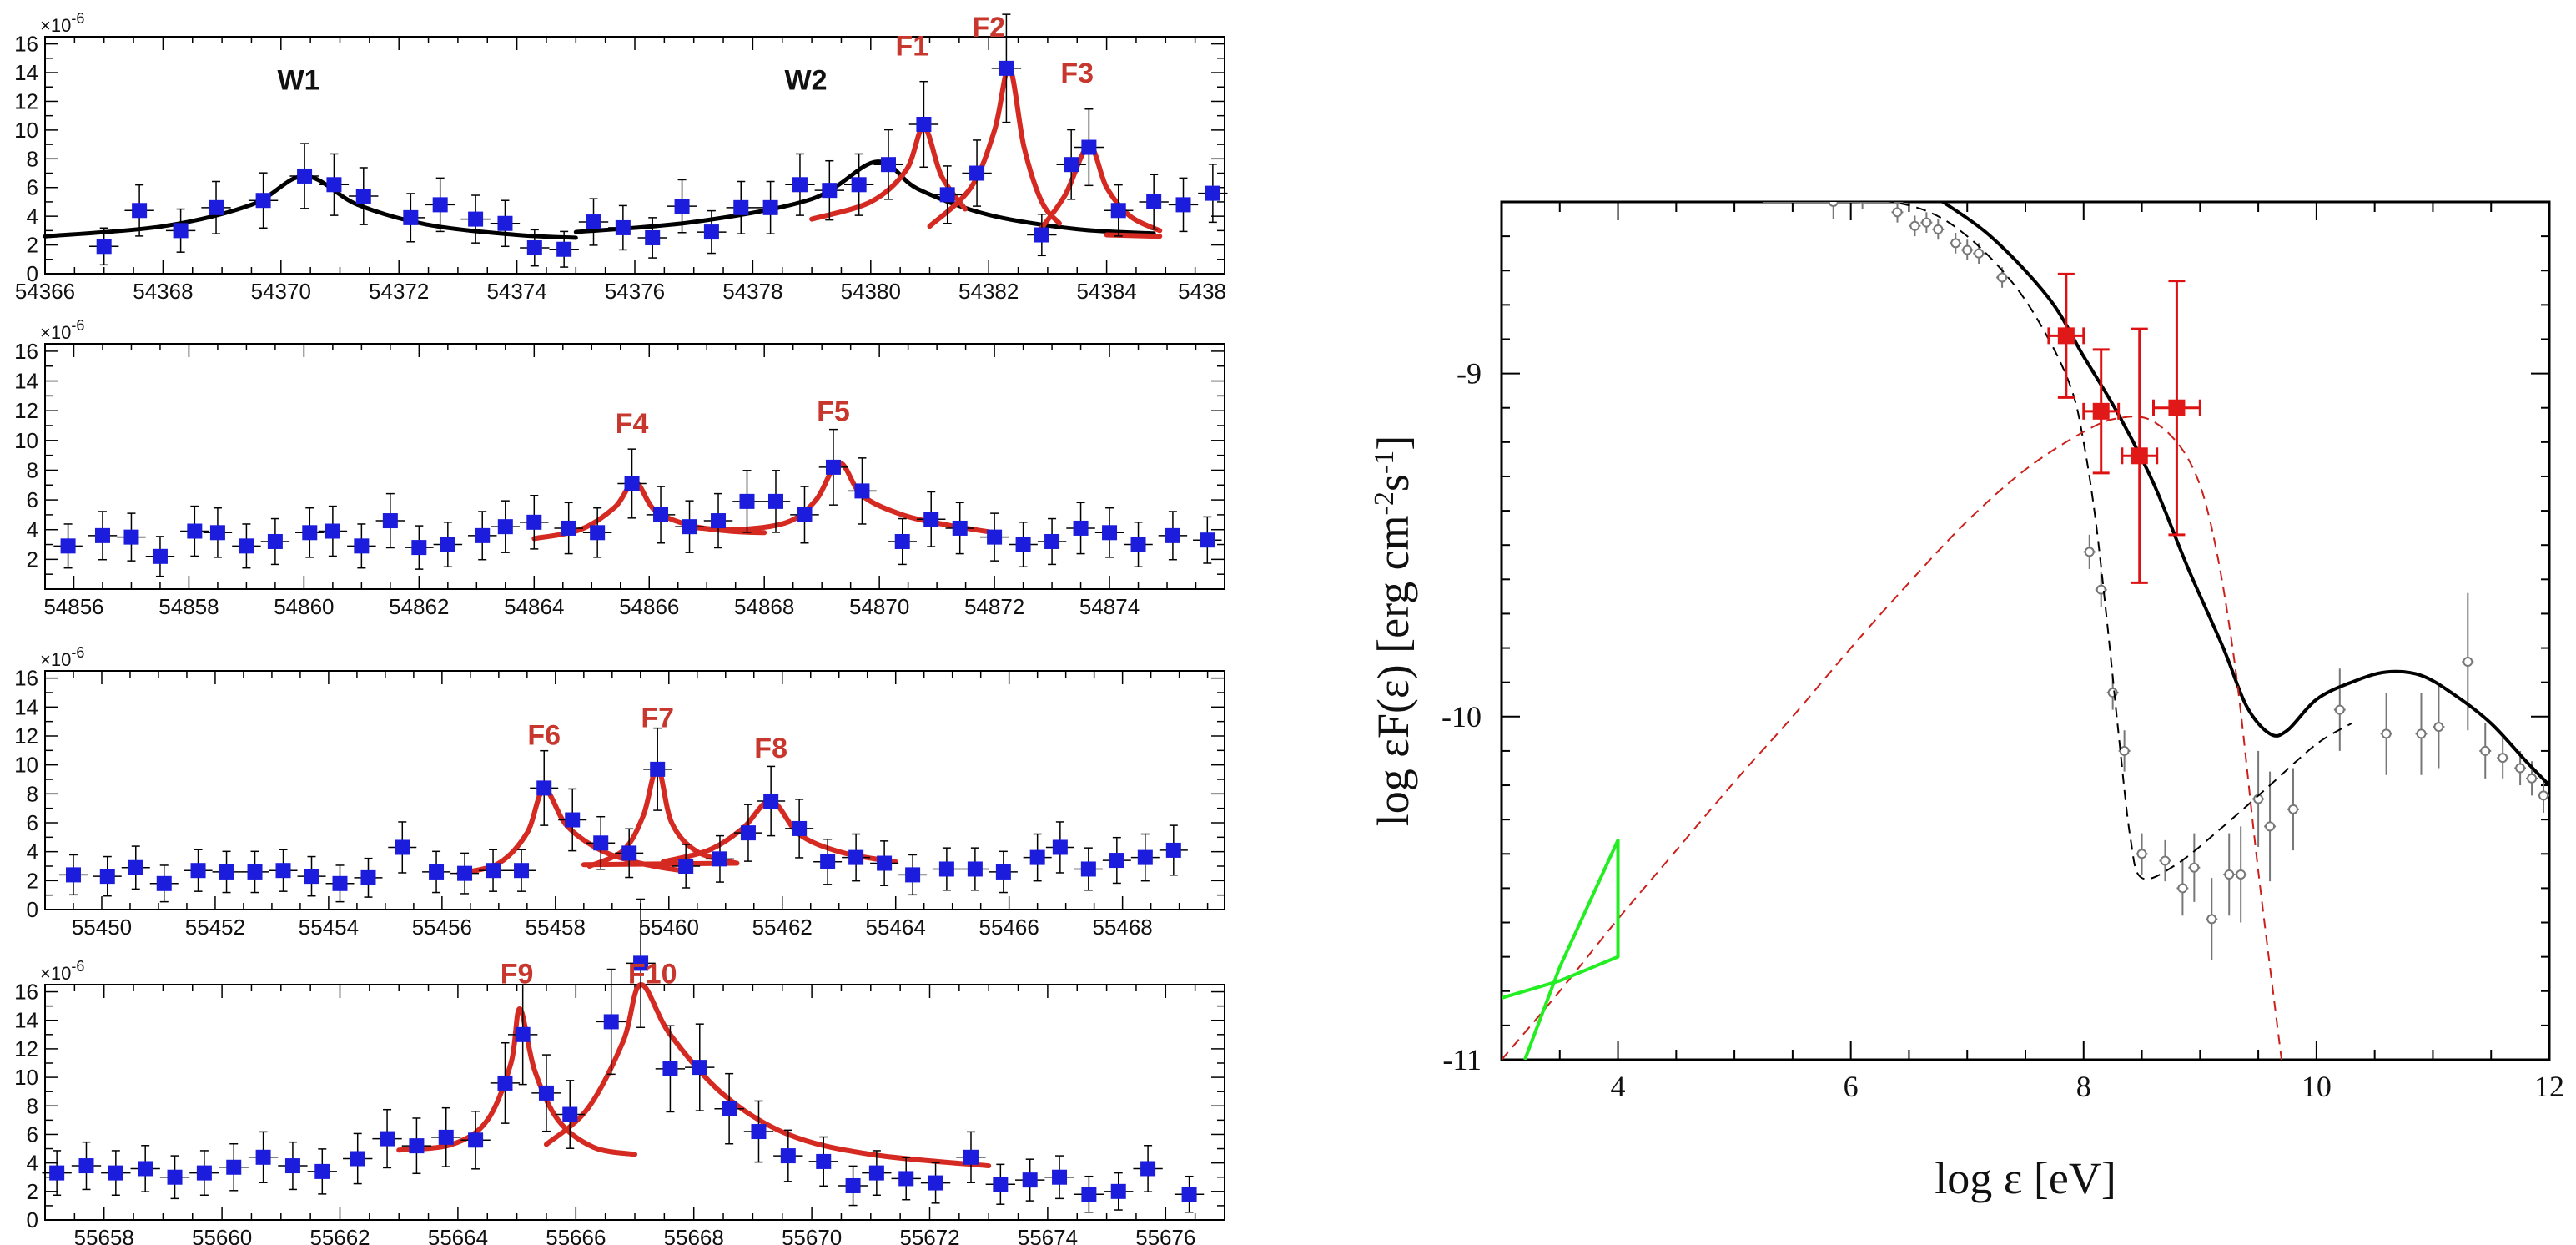 The height and width of the screenshot is (1245, 2576). Describe the element at coordinates (770, 748) in the screenshot. I see `annotation-F8: F8` at that location.